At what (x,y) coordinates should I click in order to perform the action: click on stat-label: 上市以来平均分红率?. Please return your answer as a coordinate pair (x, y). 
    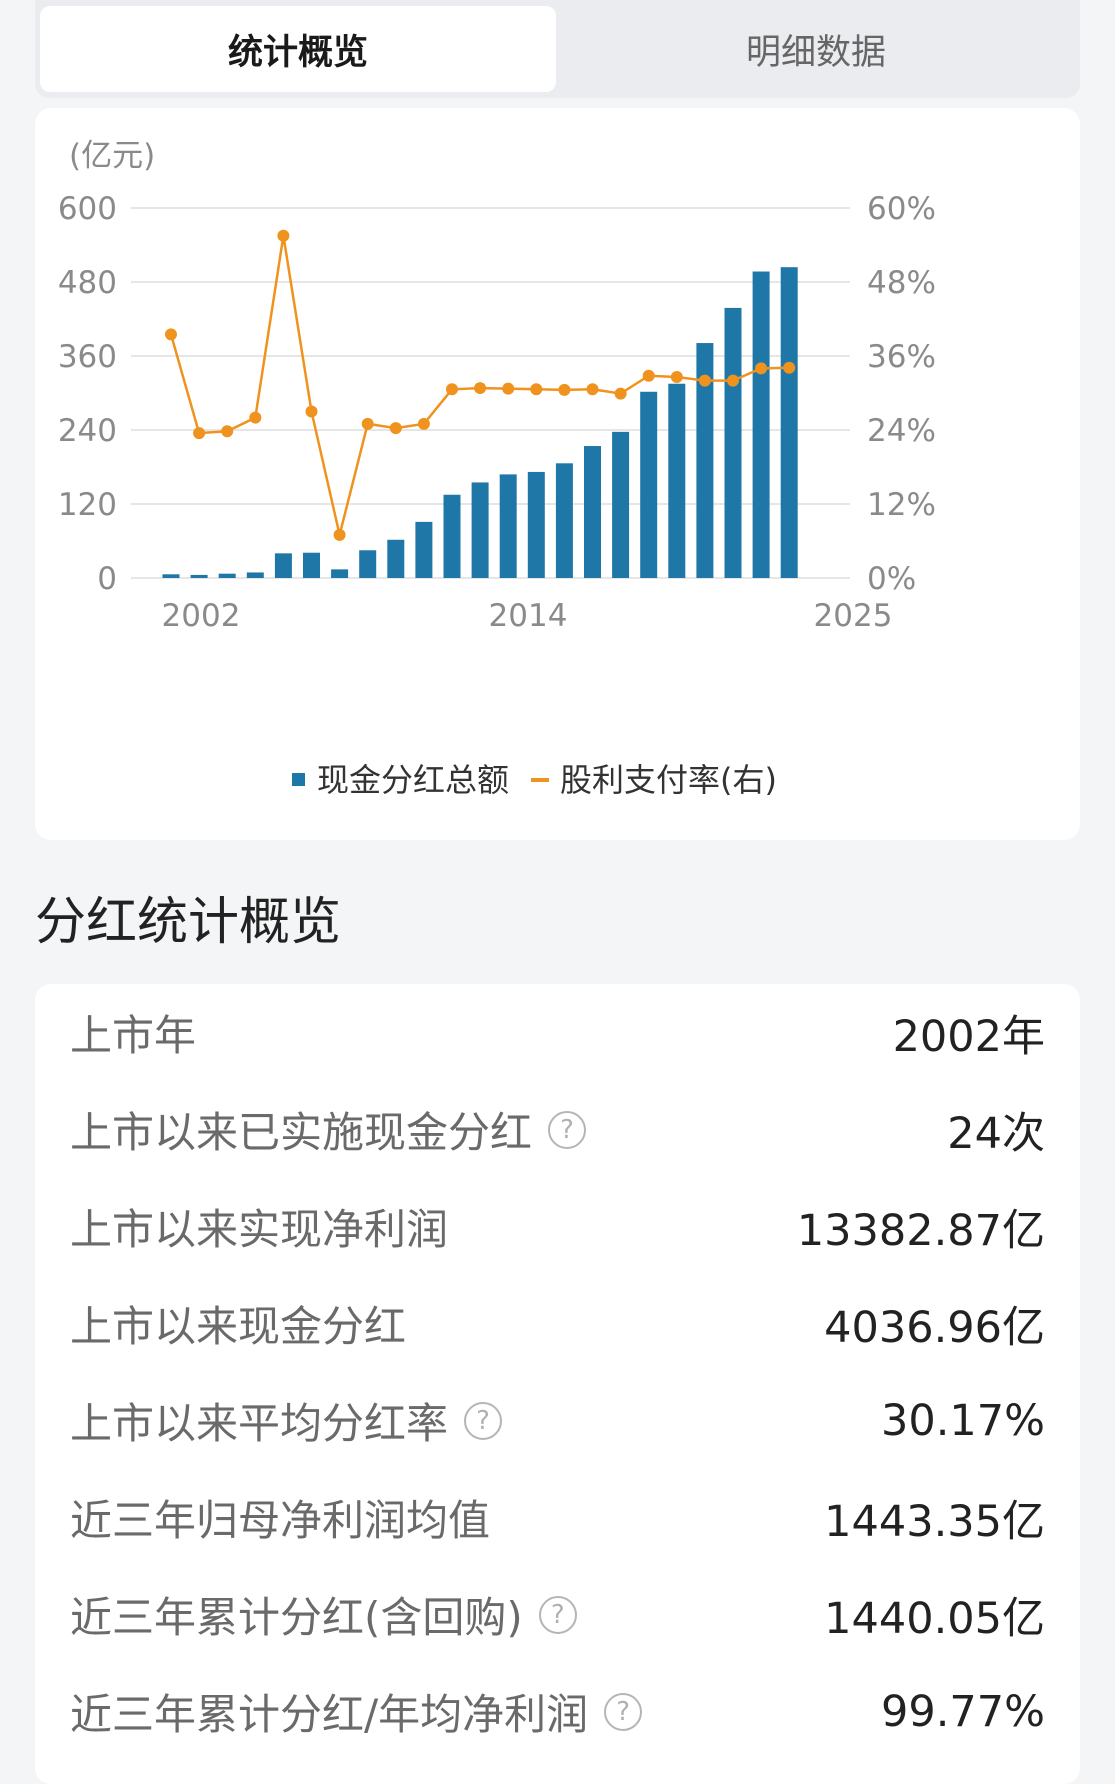
    Looking at the image, I should click on (286, 1420).